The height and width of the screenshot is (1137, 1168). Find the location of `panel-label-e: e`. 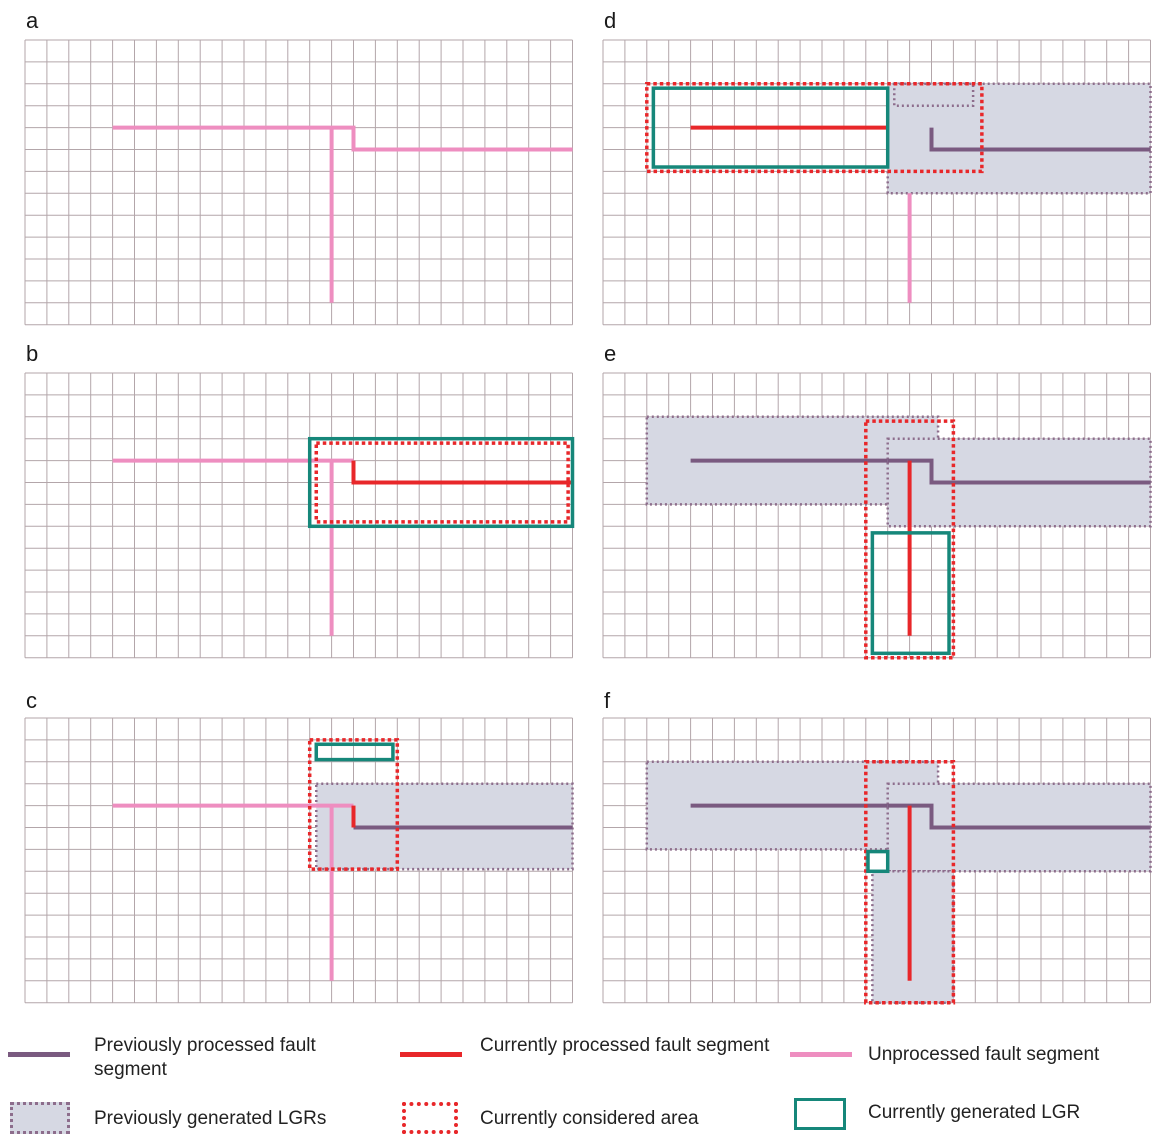

panel-label-e: e is located at coordinates (610, 353).